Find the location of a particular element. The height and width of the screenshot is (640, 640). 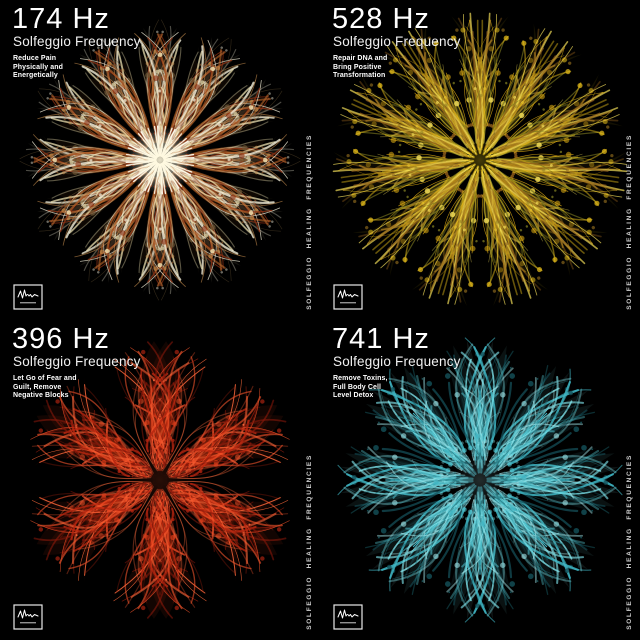

frequency-title: 741 Hz is located at coordinates (381, 339).